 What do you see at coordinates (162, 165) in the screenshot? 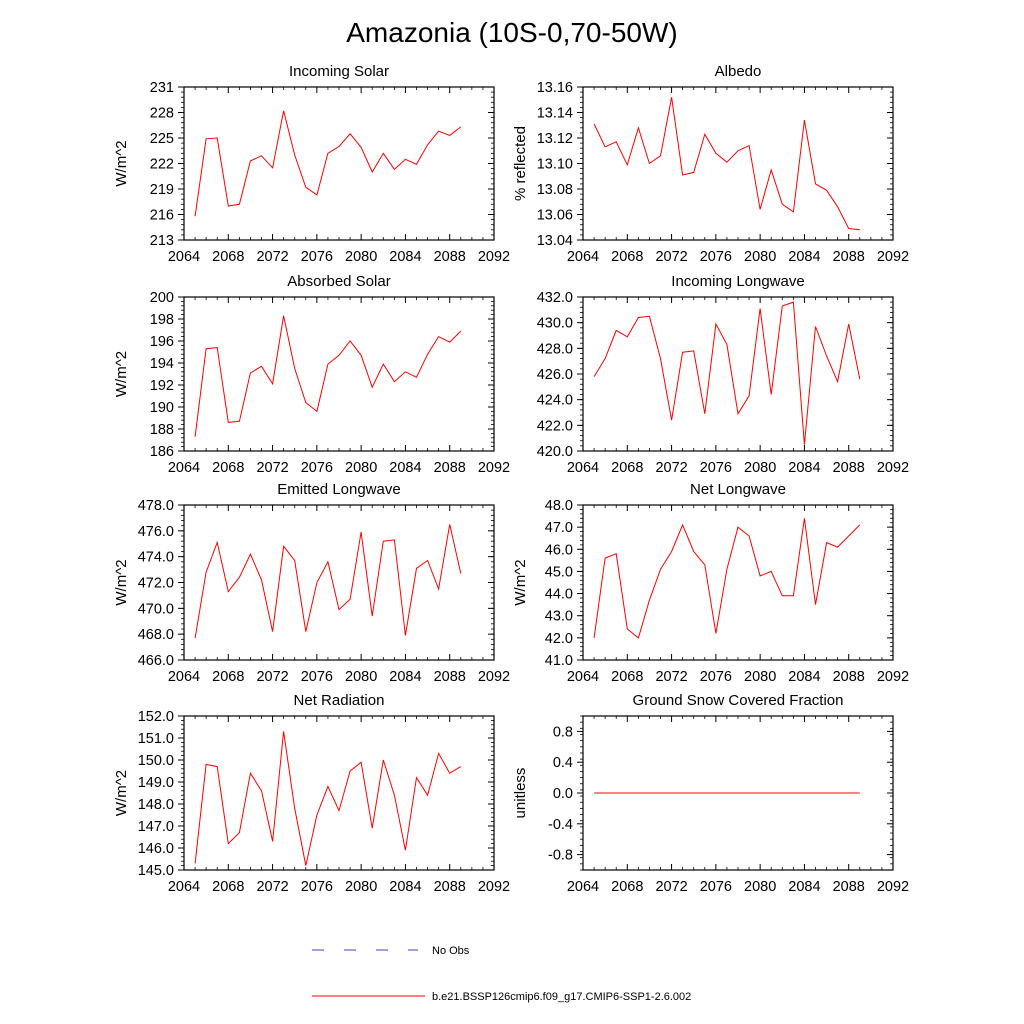
I see `y-tick-label: 222` at bounding box center [162, 165].